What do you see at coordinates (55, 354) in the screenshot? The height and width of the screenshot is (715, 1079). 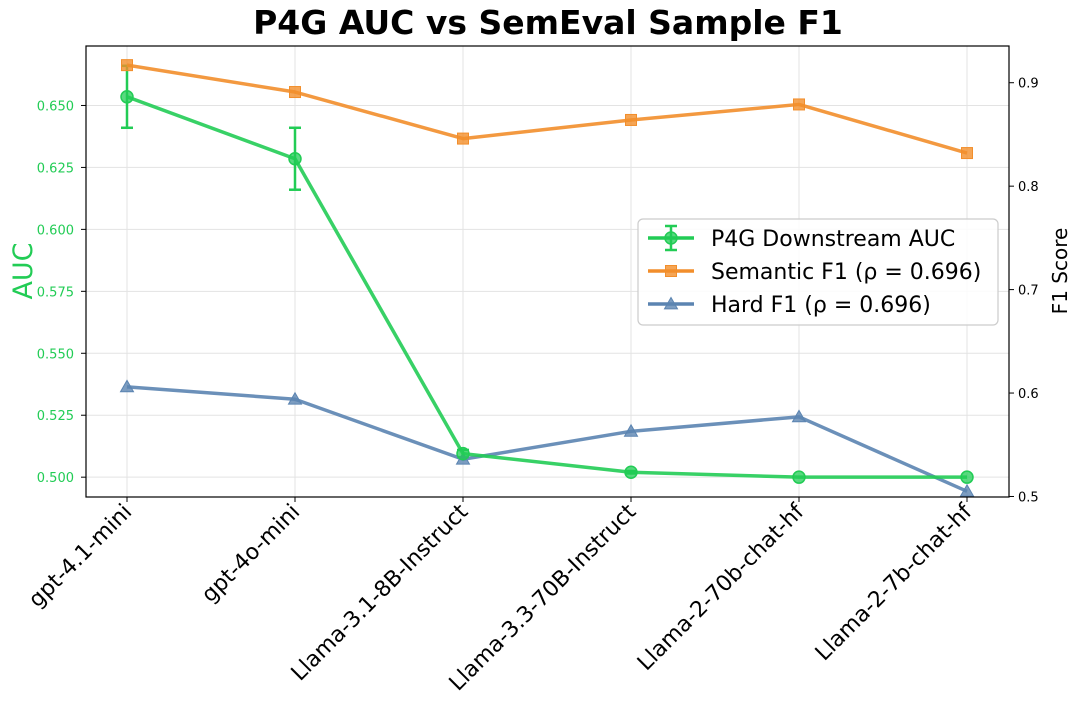 I see `left-tick-label: 0.550` at bounding box center [55, 354].